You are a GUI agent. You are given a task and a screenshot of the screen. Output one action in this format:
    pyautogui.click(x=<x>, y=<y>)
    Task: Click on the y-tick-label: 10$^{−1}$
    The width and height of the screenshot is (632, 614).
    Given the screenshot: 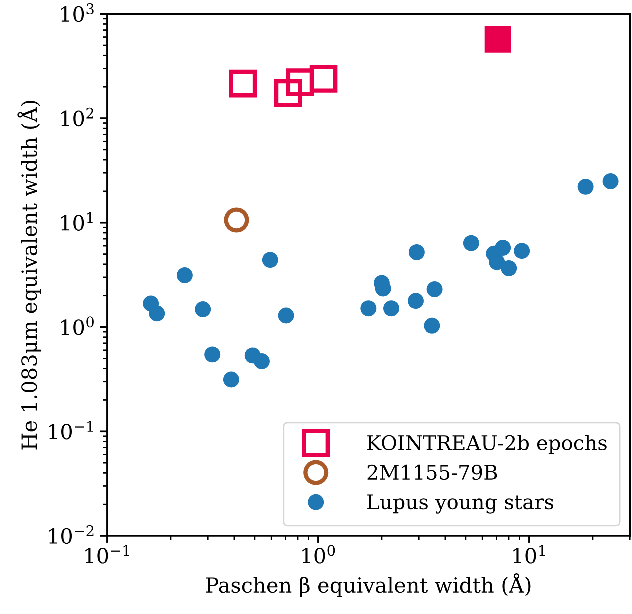 What is the action you would take?
    pyautogui.click(x=71, y=430)
    